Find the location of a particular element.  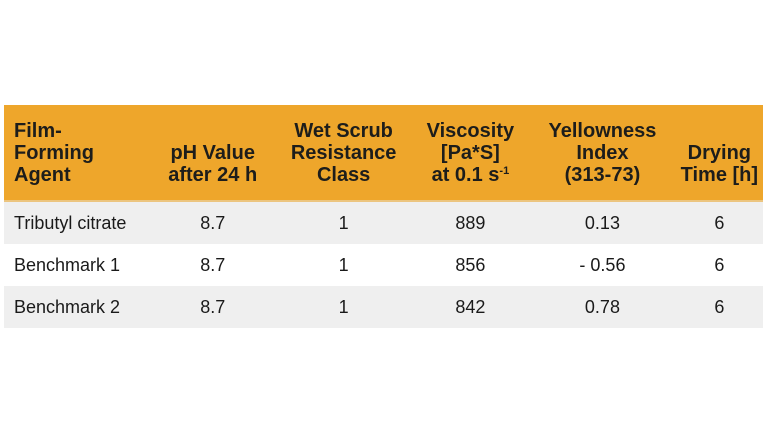

cell-viscosity: 856 is located at coordinates (470, 264).